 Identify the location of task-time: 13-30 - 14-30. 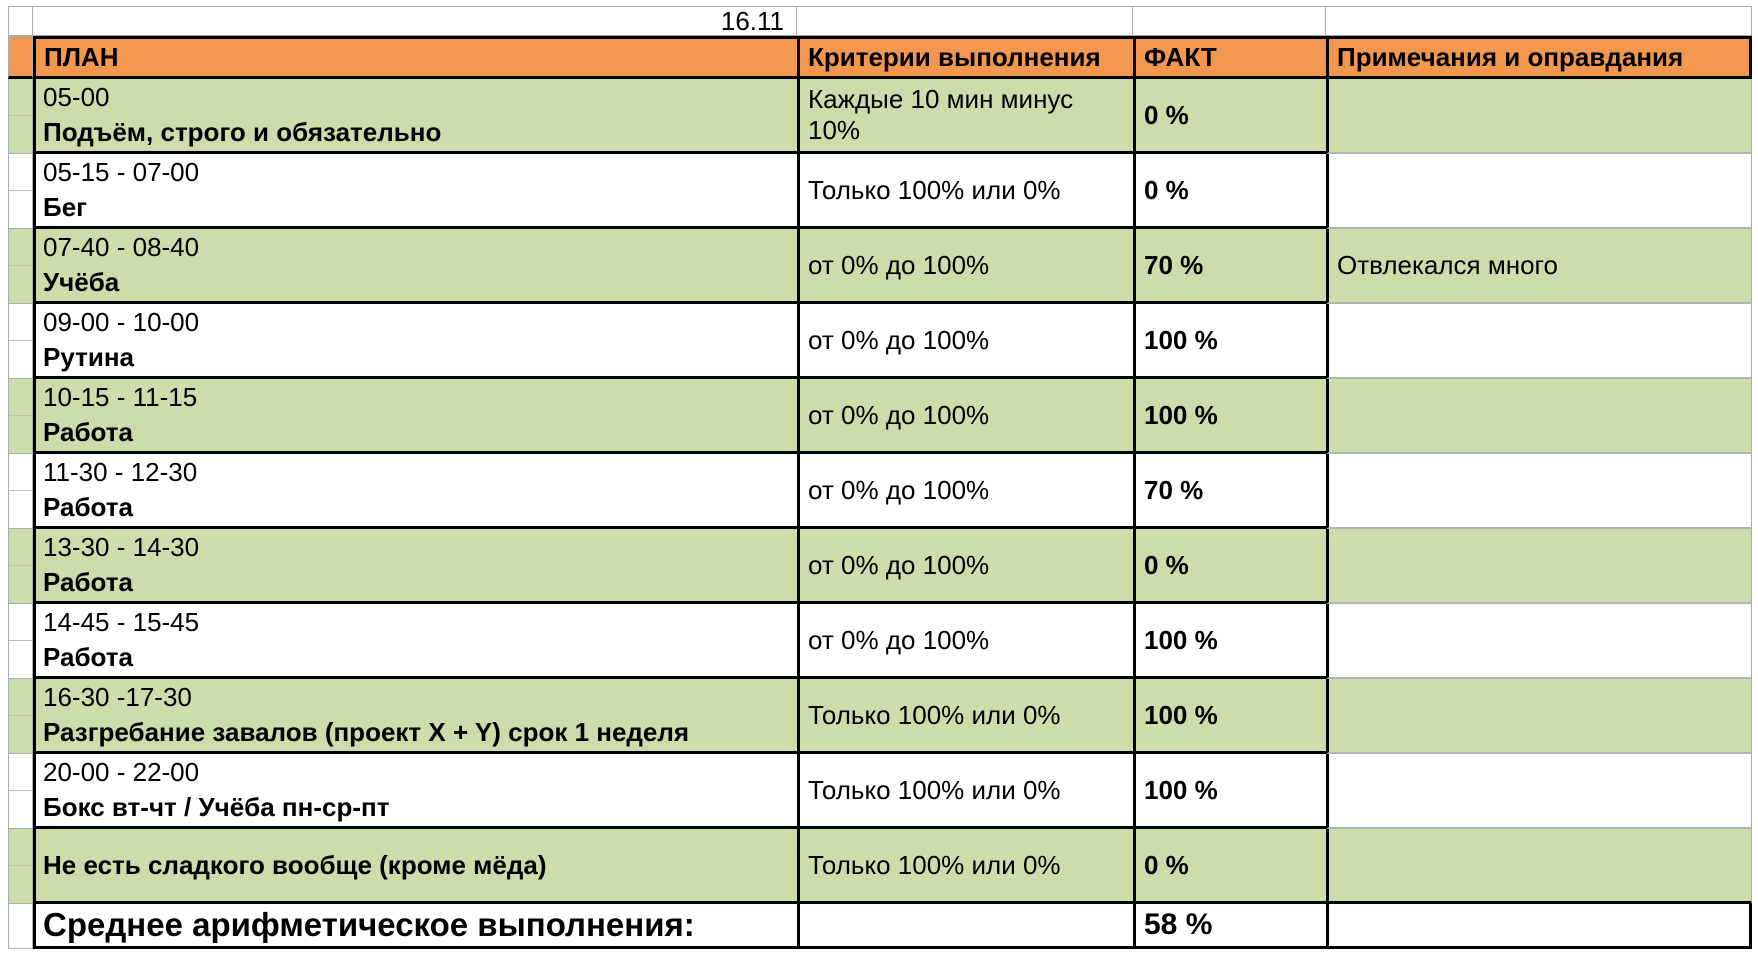
(121, 547).